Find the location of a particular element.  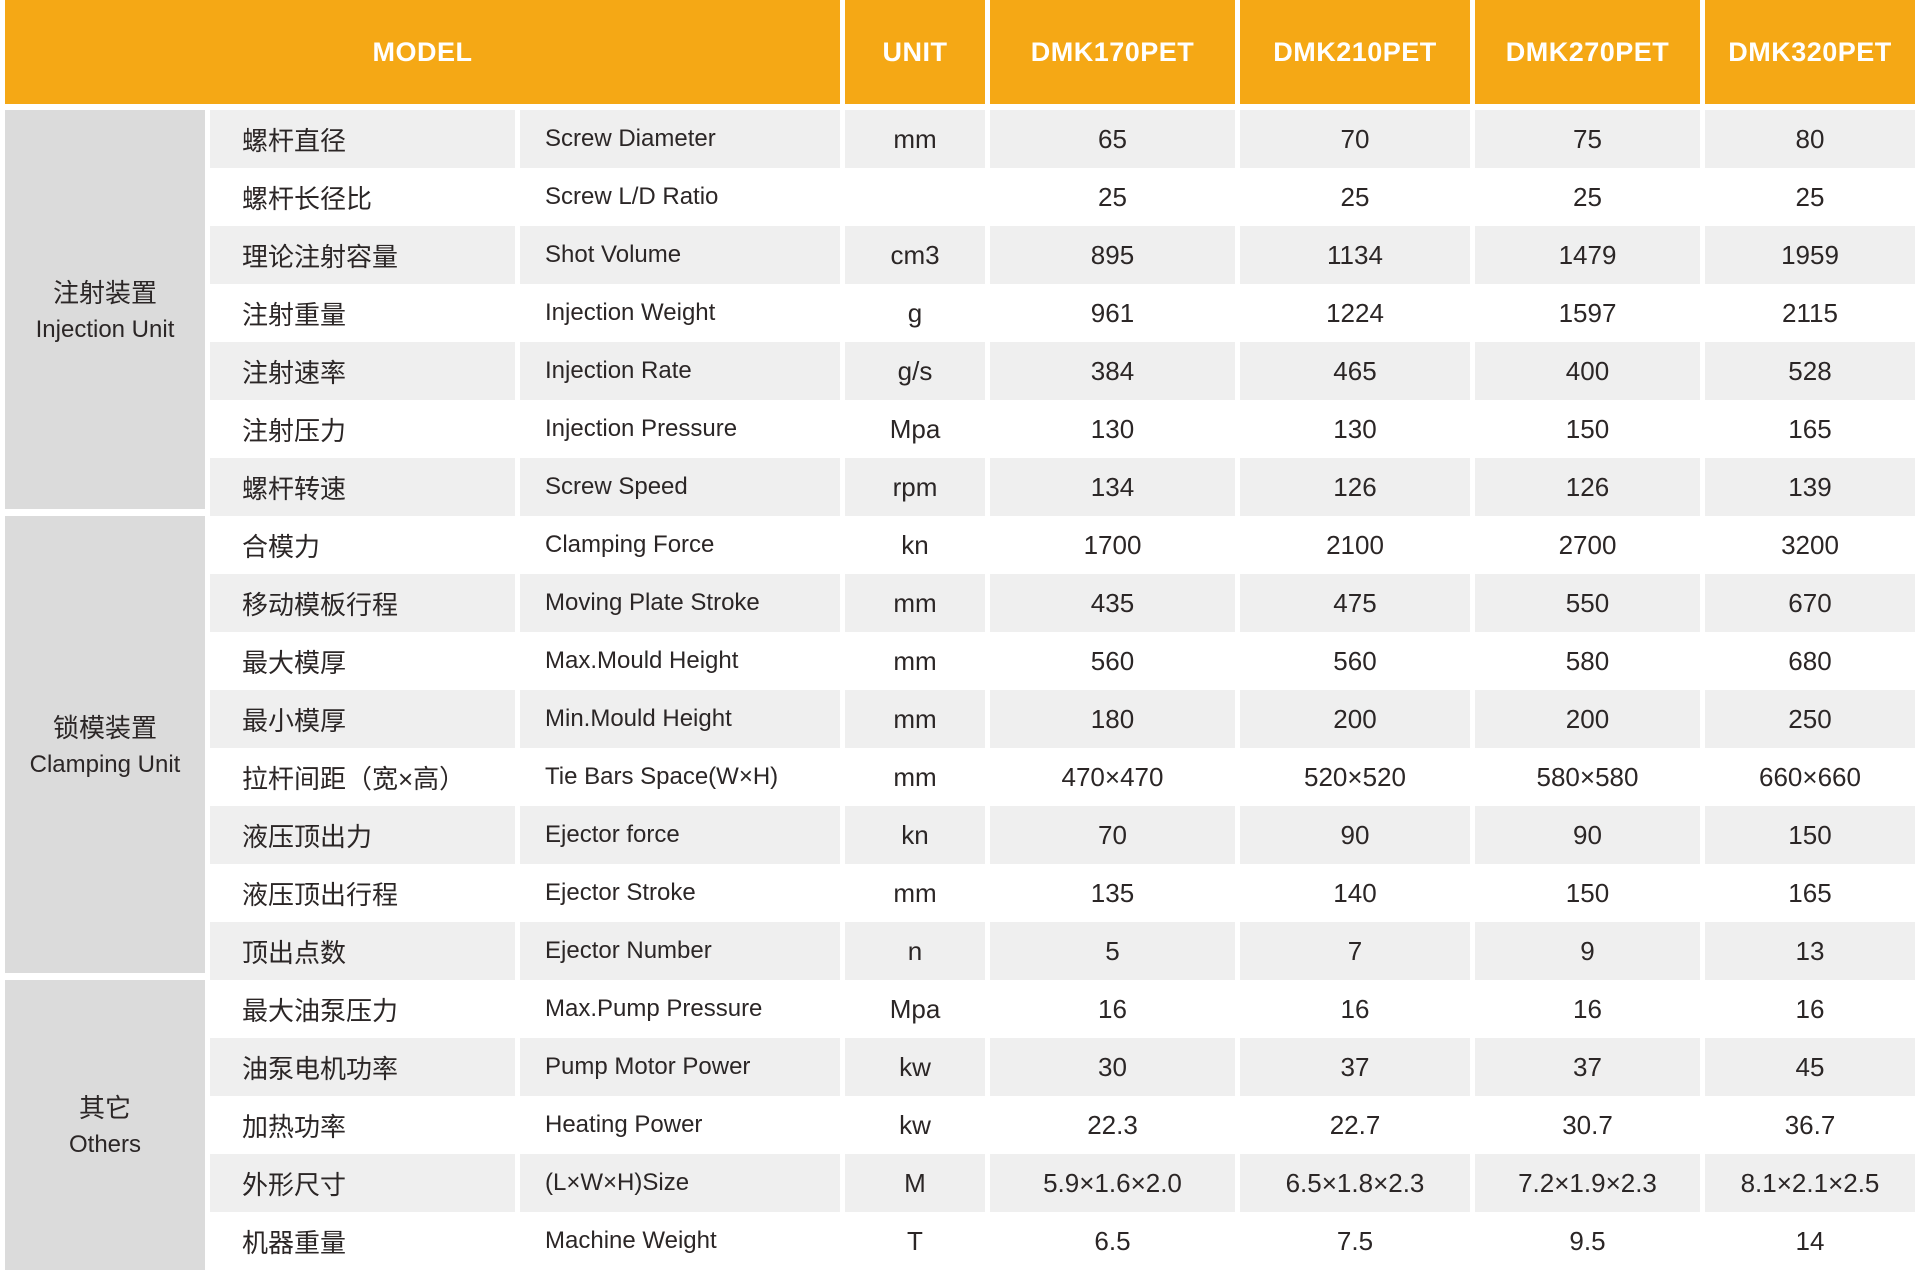

row-name-en: Injection Weight is located at coordinates (680, 313).